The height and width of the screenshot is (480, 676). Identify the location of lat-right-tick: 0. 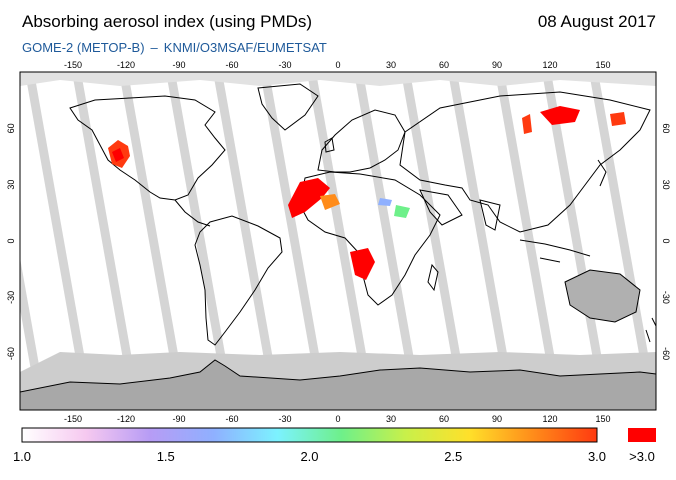
(666, 240).